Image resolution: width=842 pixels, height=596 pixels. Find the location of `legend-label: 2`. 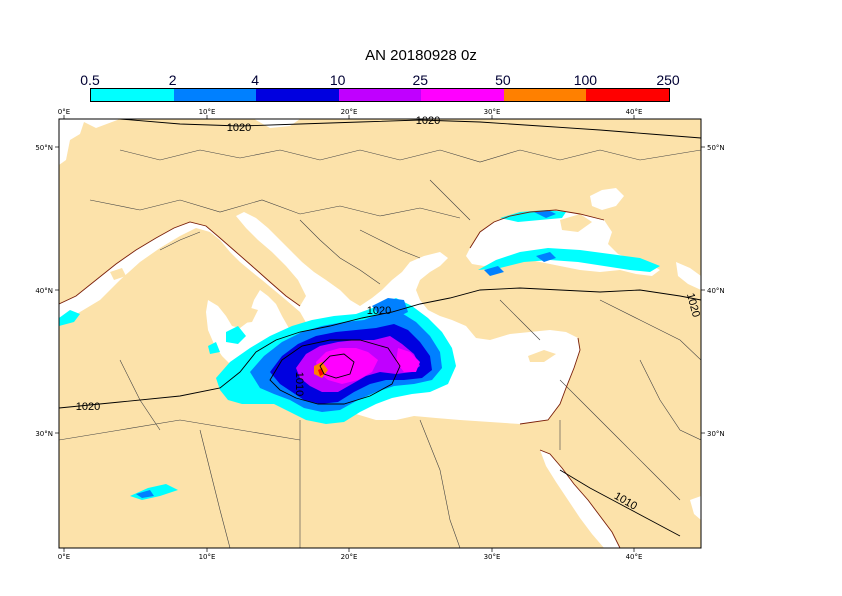

legend-label: 2 is located at coordinates (172, 80).